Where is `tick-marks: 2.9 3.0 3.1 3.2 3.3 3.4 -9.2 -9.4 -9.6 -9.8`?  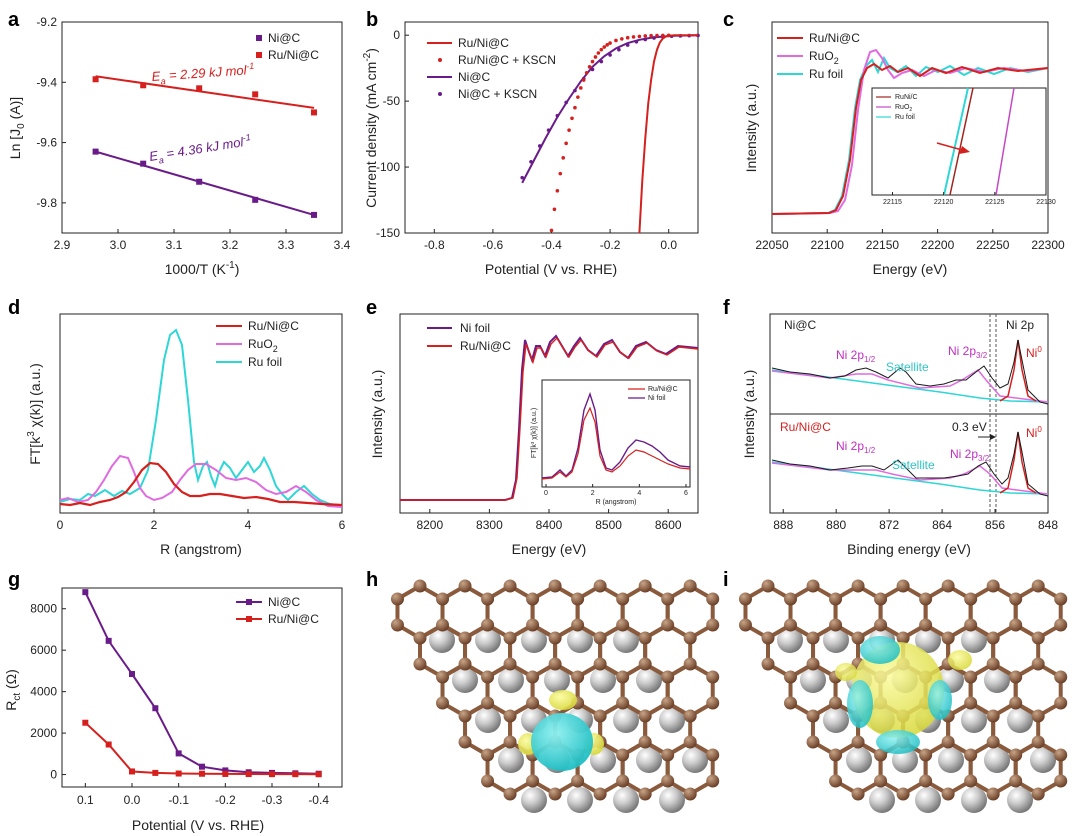
tick-marks: 2.9 3.0 3.1 3.2 3.3 3.4 -9.2 -9.4 -9.6 -9.8 is located at coordinates (193, 133).